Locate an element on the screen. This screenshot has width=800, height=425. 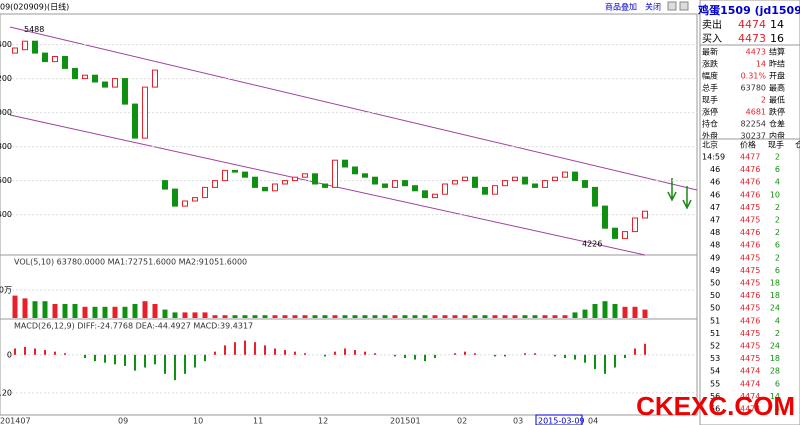
tick-time: 54 is located at coordinates (715, 371).